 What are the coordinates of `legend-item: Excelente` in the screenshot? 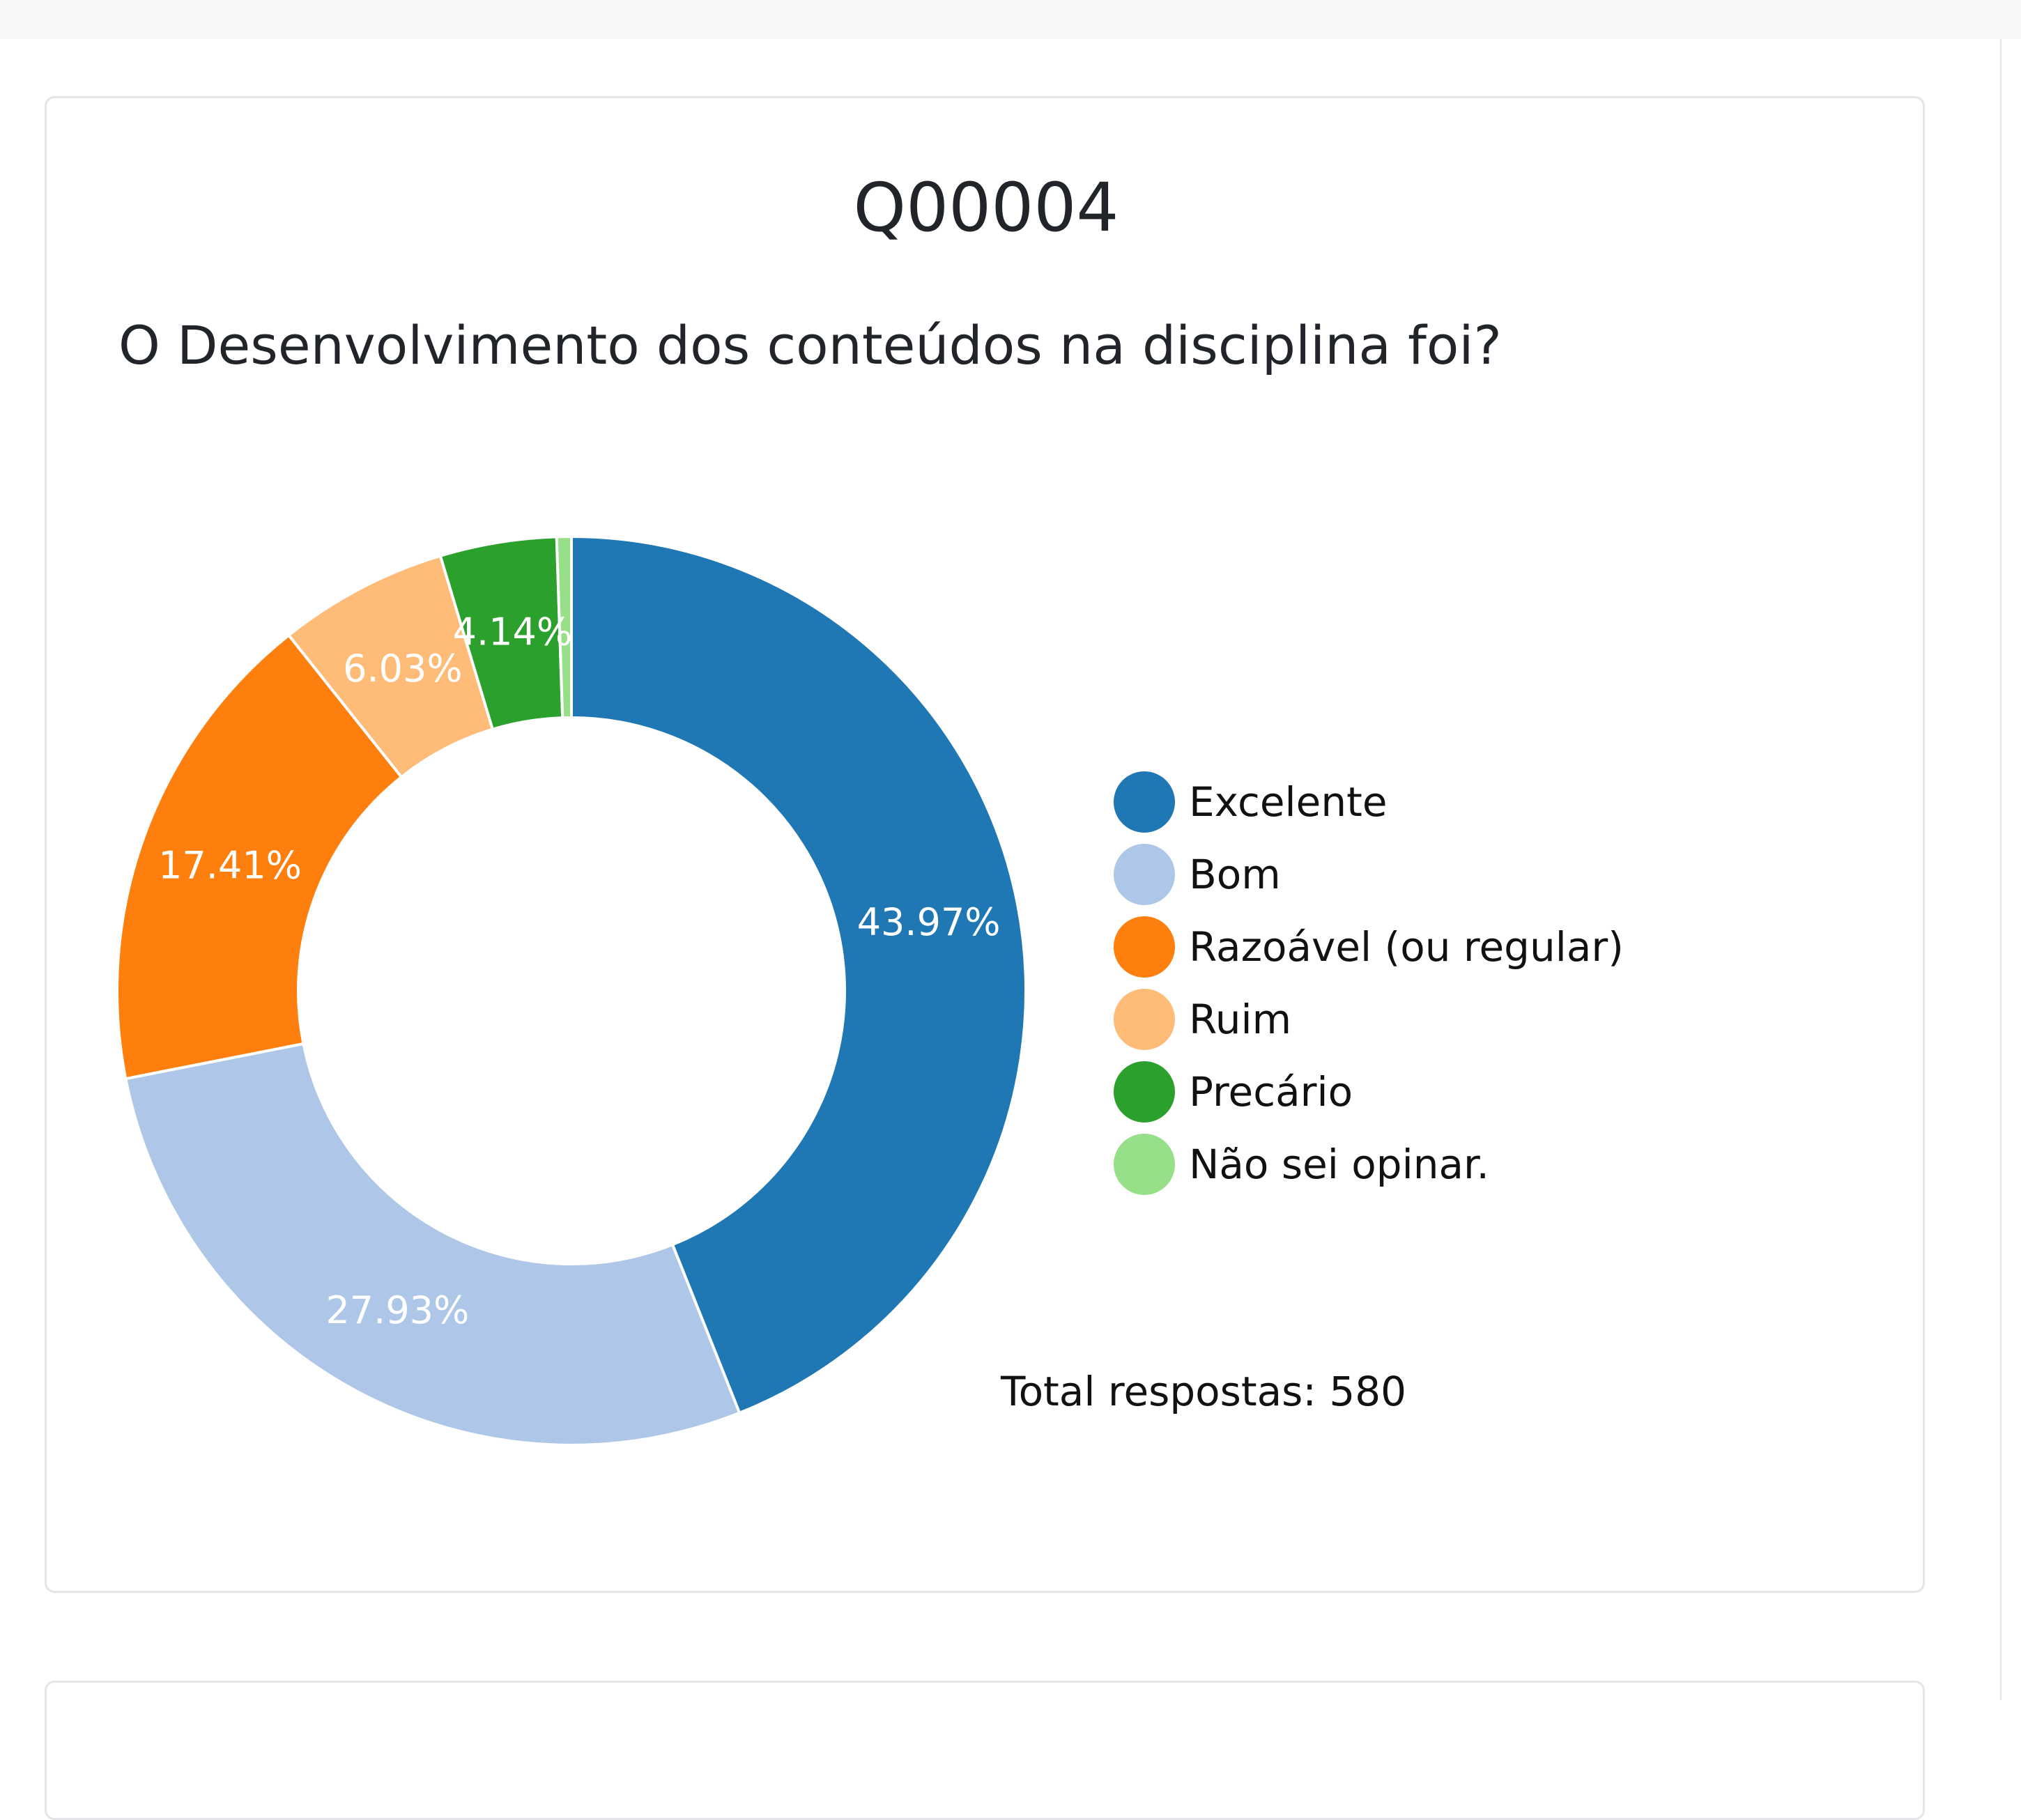 It's located at (1251, 802).